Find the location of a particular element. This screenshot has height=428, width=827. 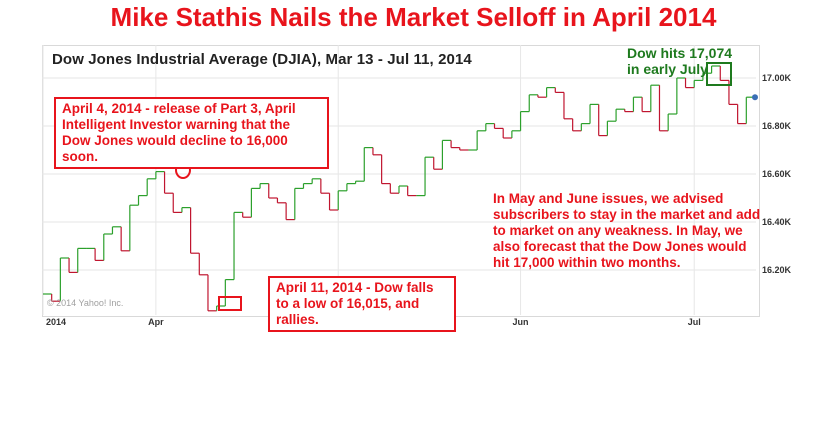

x-tick-label: Apr is located at coordinates (156, 322).